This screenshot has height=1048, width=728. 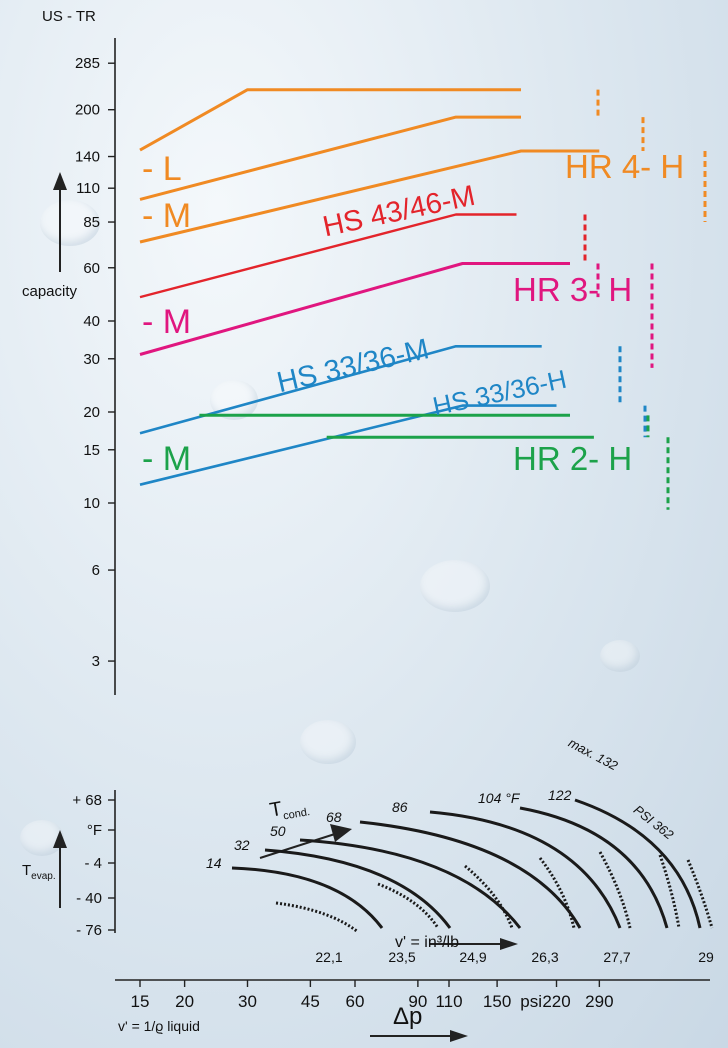 I want to click on hr3-m-label: - M, so click(x=167, y=322).